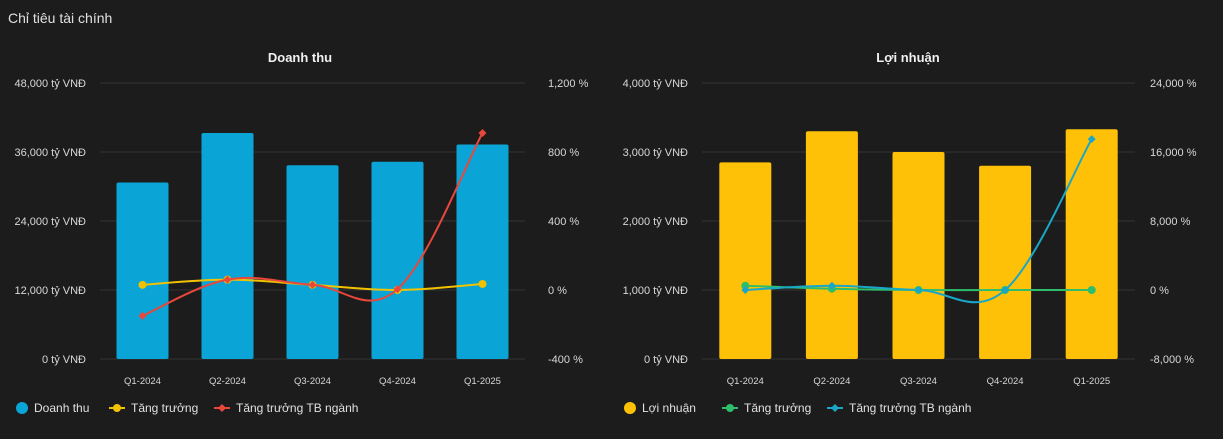 The width and height of the screenshot is (1223, 439). I want to click on y-tick-label: 36,000 tỷ VNĐ, so click(50, 153).